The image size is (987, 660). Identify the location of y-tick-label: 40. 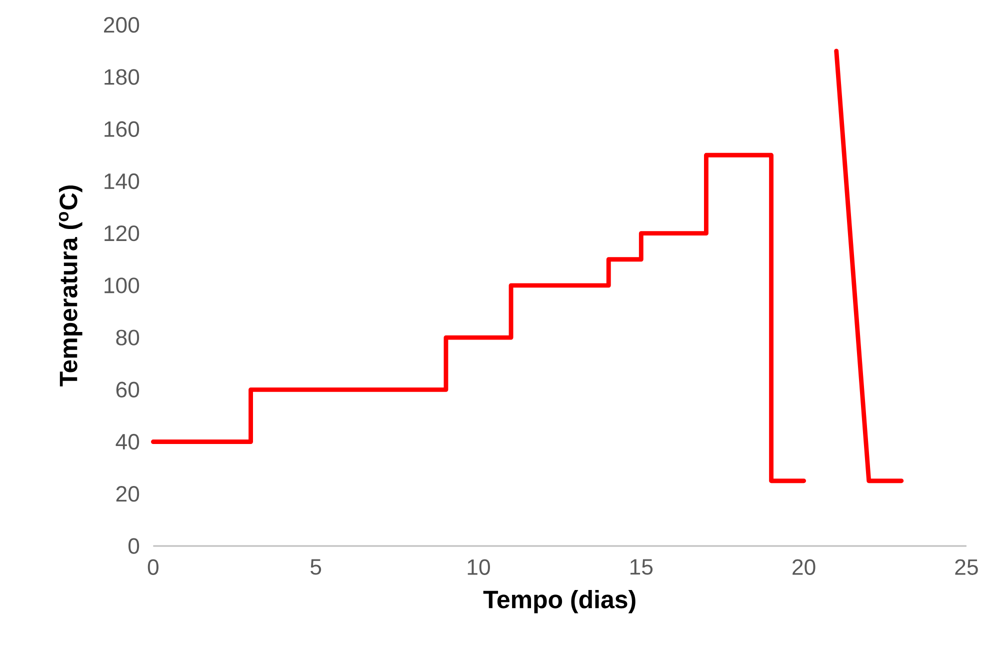
(128, 442).